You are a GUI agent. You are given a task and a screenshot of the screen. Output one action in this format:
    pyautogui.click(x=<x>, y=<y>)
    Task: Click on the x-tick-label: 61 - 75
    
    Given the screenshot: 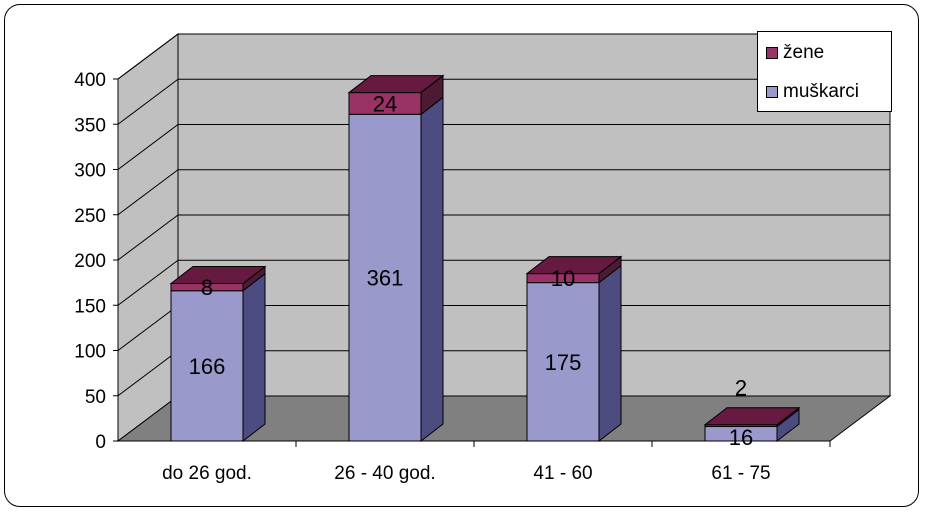 What is the action you would take?
    pyautogui.click(x=740, y=473)
    